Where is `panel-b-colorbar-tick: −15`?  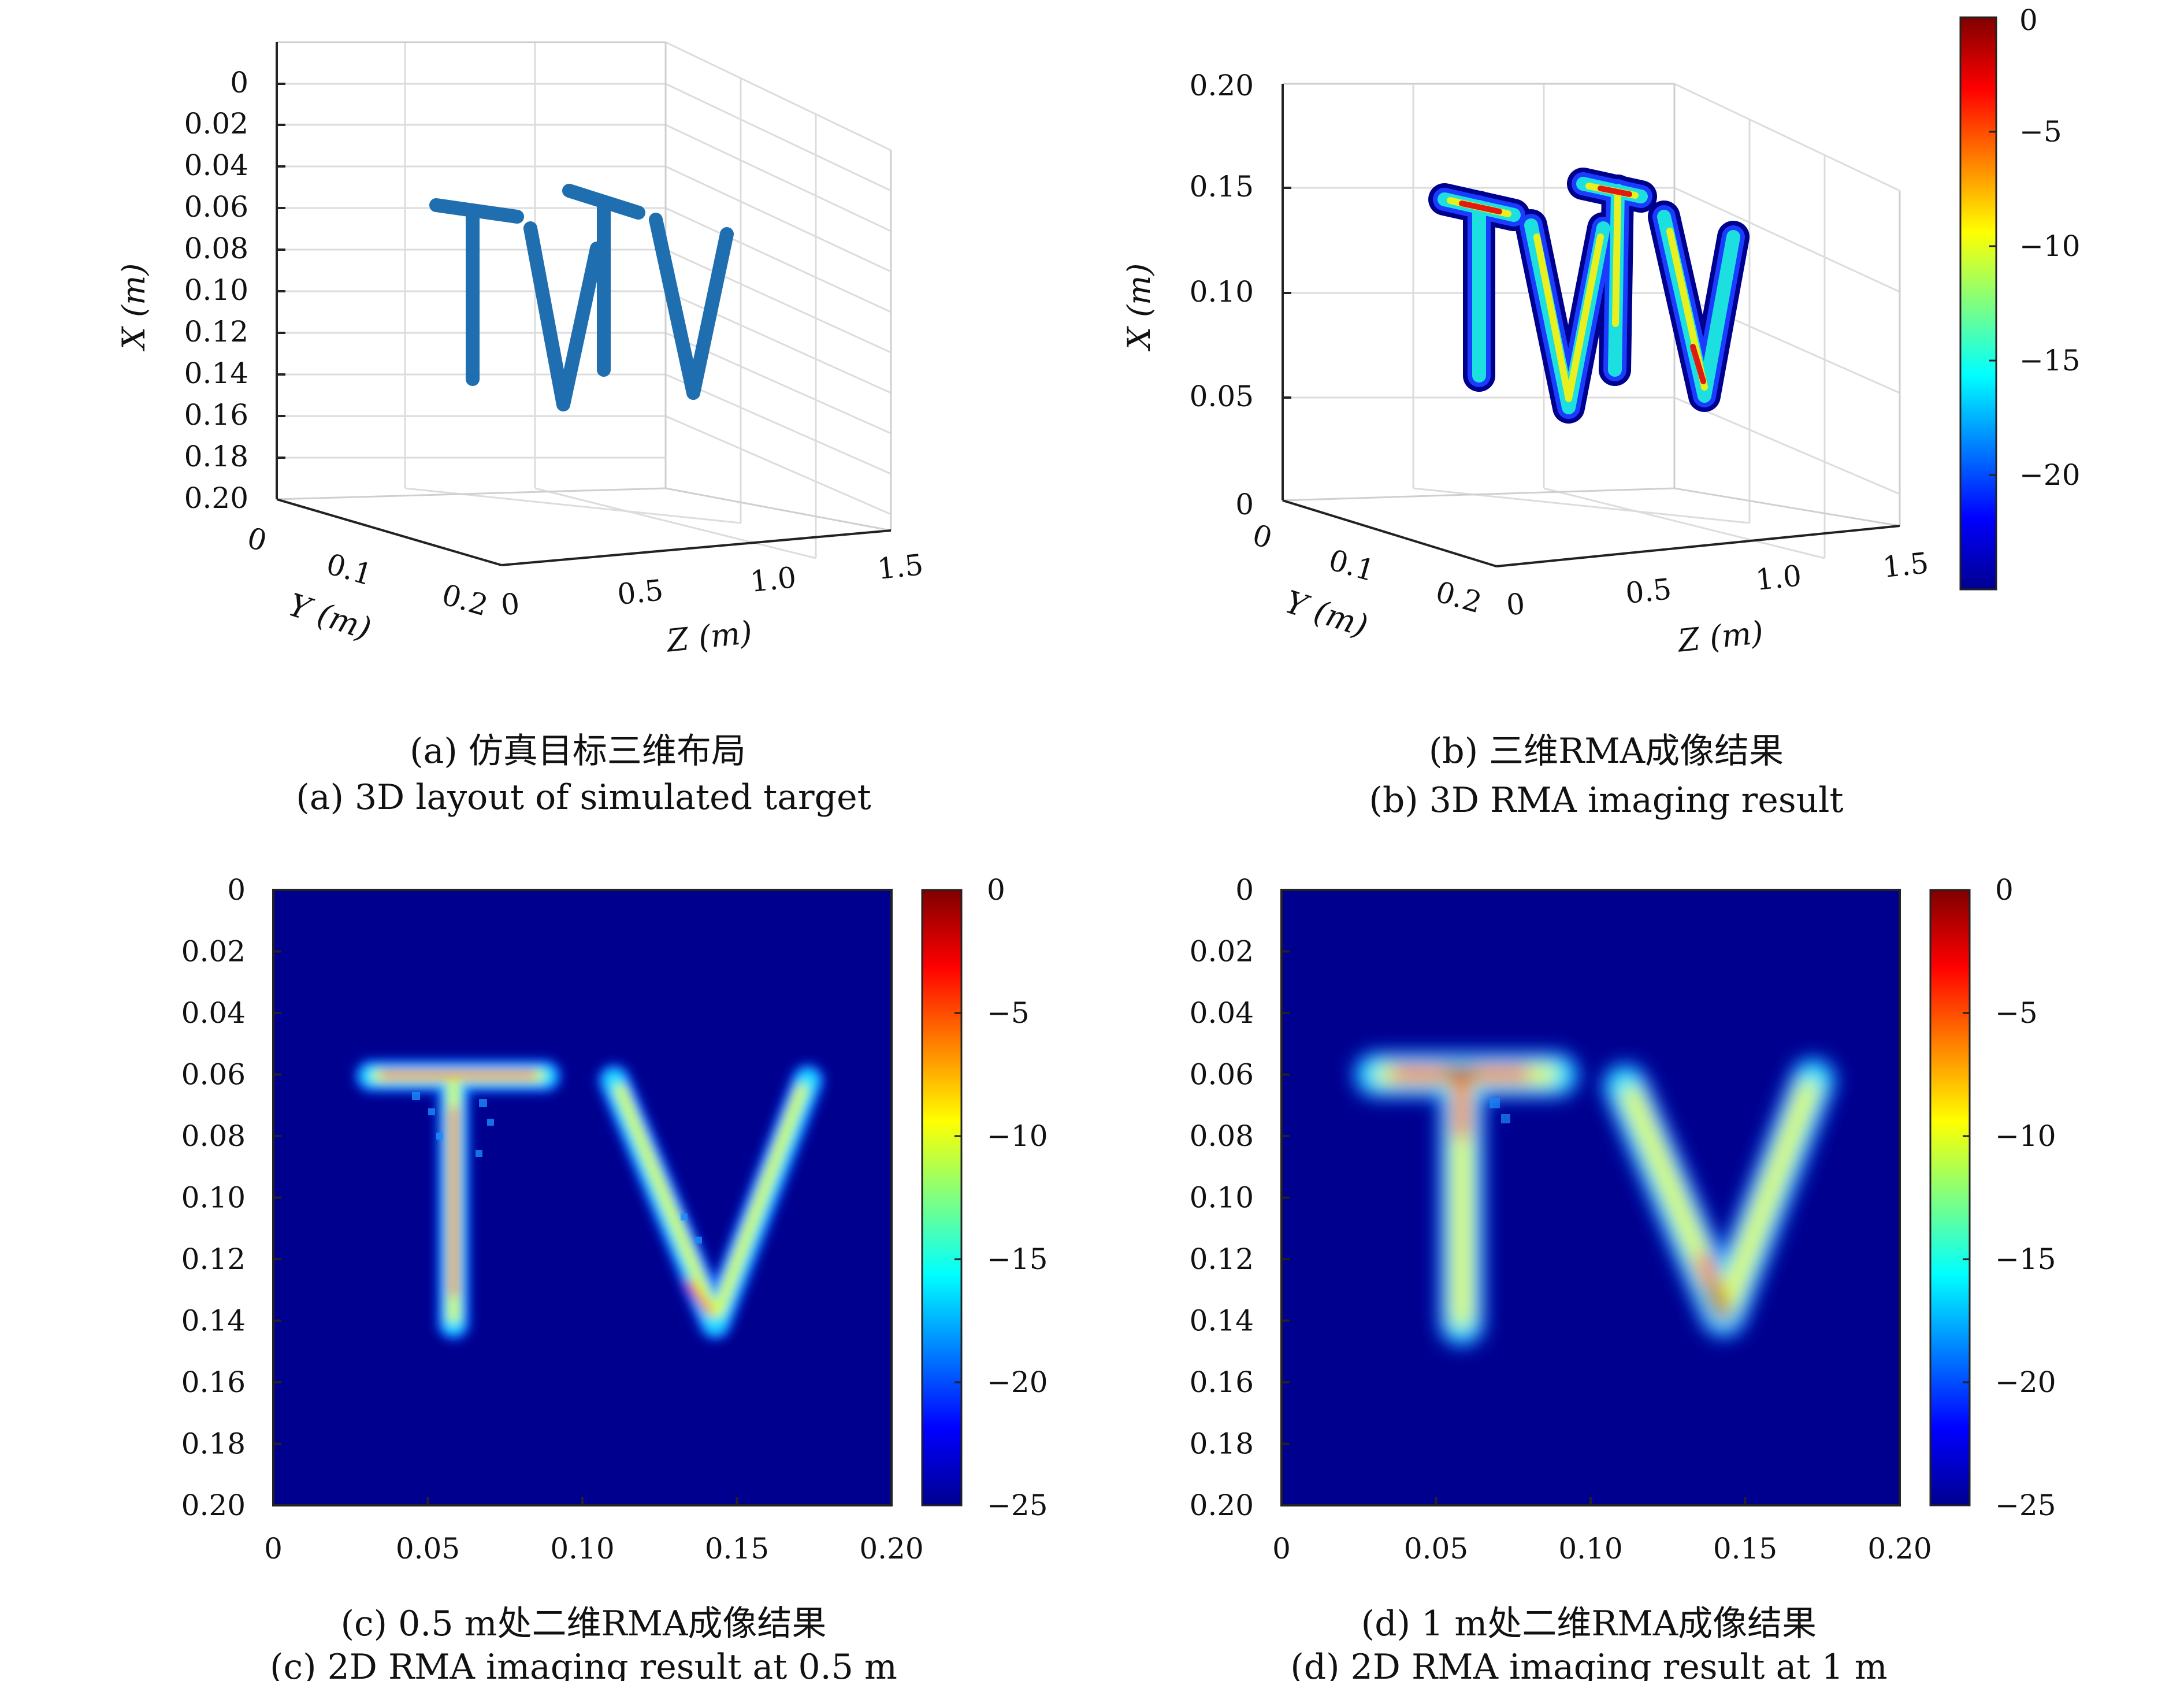
panel-b-colorbar-tick: −15 is located at coordinates (2050, 360).